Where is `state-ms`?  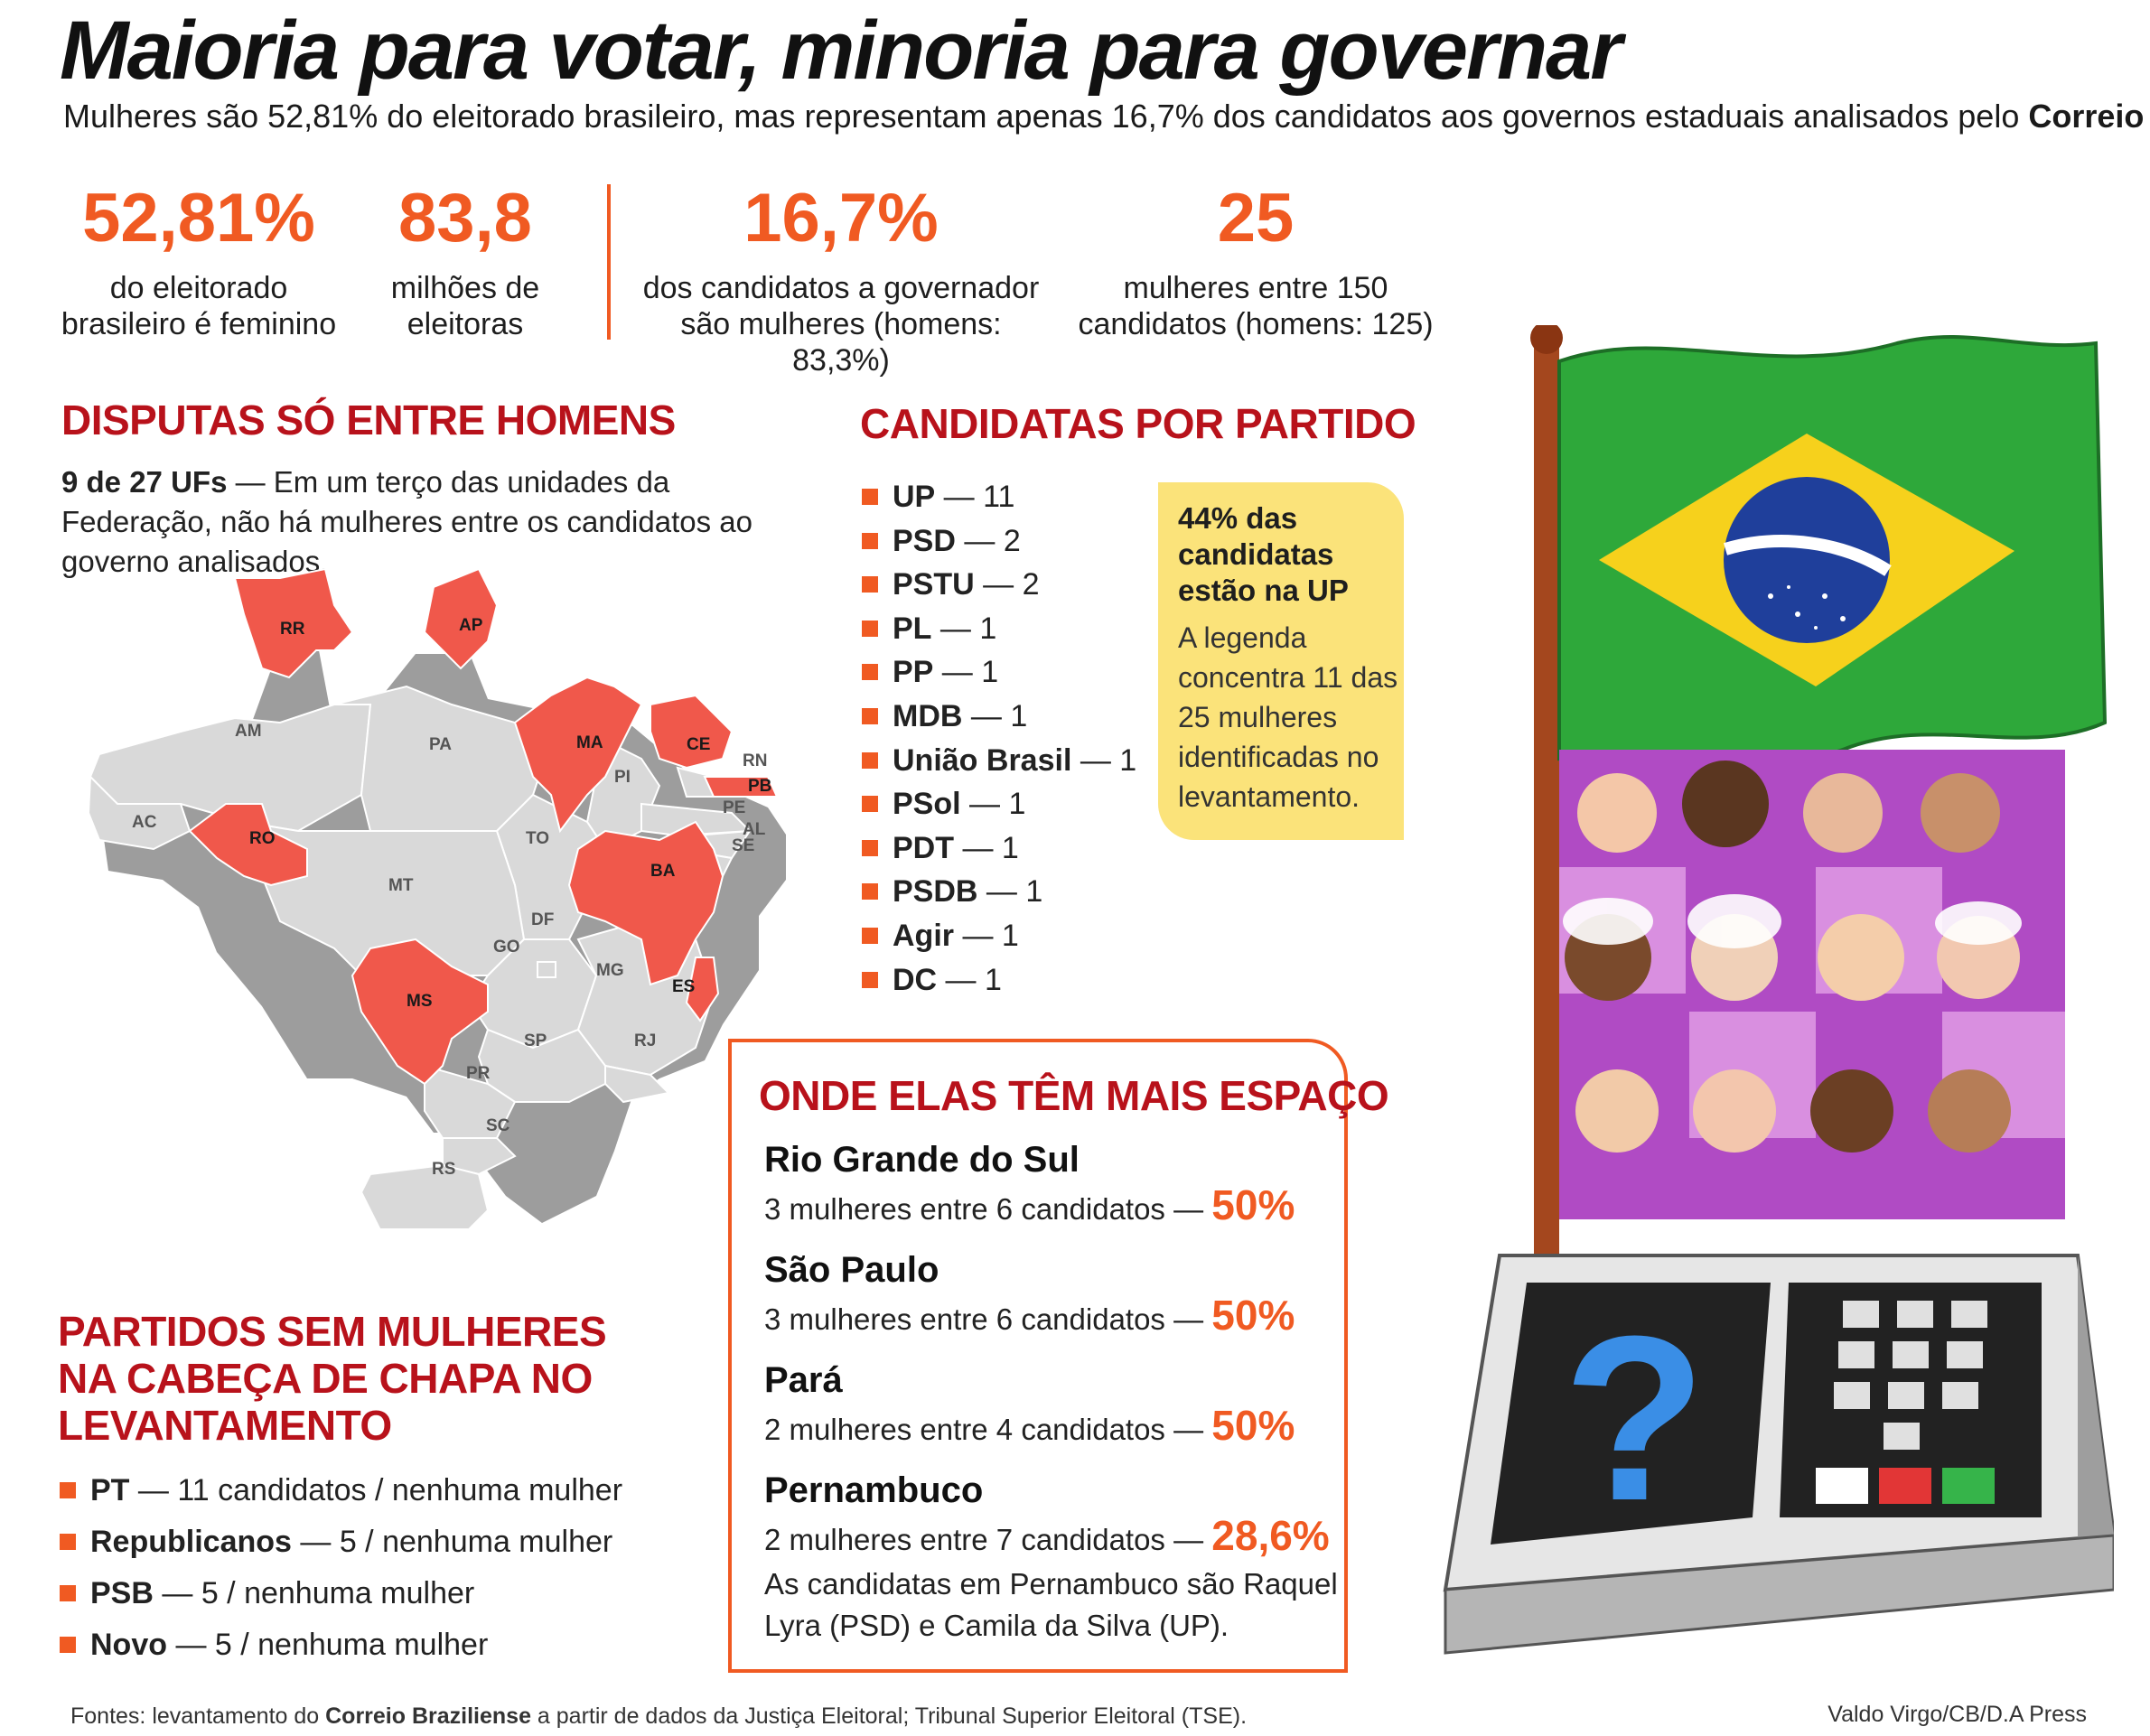
state-ms is located at coordinates (420, 1012).